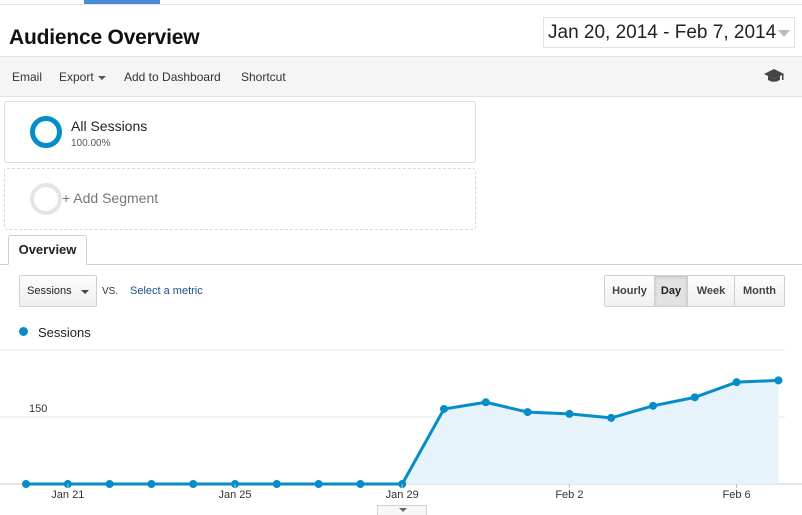 Image resolution: width=802 pixels, height=515 pixels. Describe the element at coordinates (711, 291) in the screenshot. I see `week-button: Week` at that location.